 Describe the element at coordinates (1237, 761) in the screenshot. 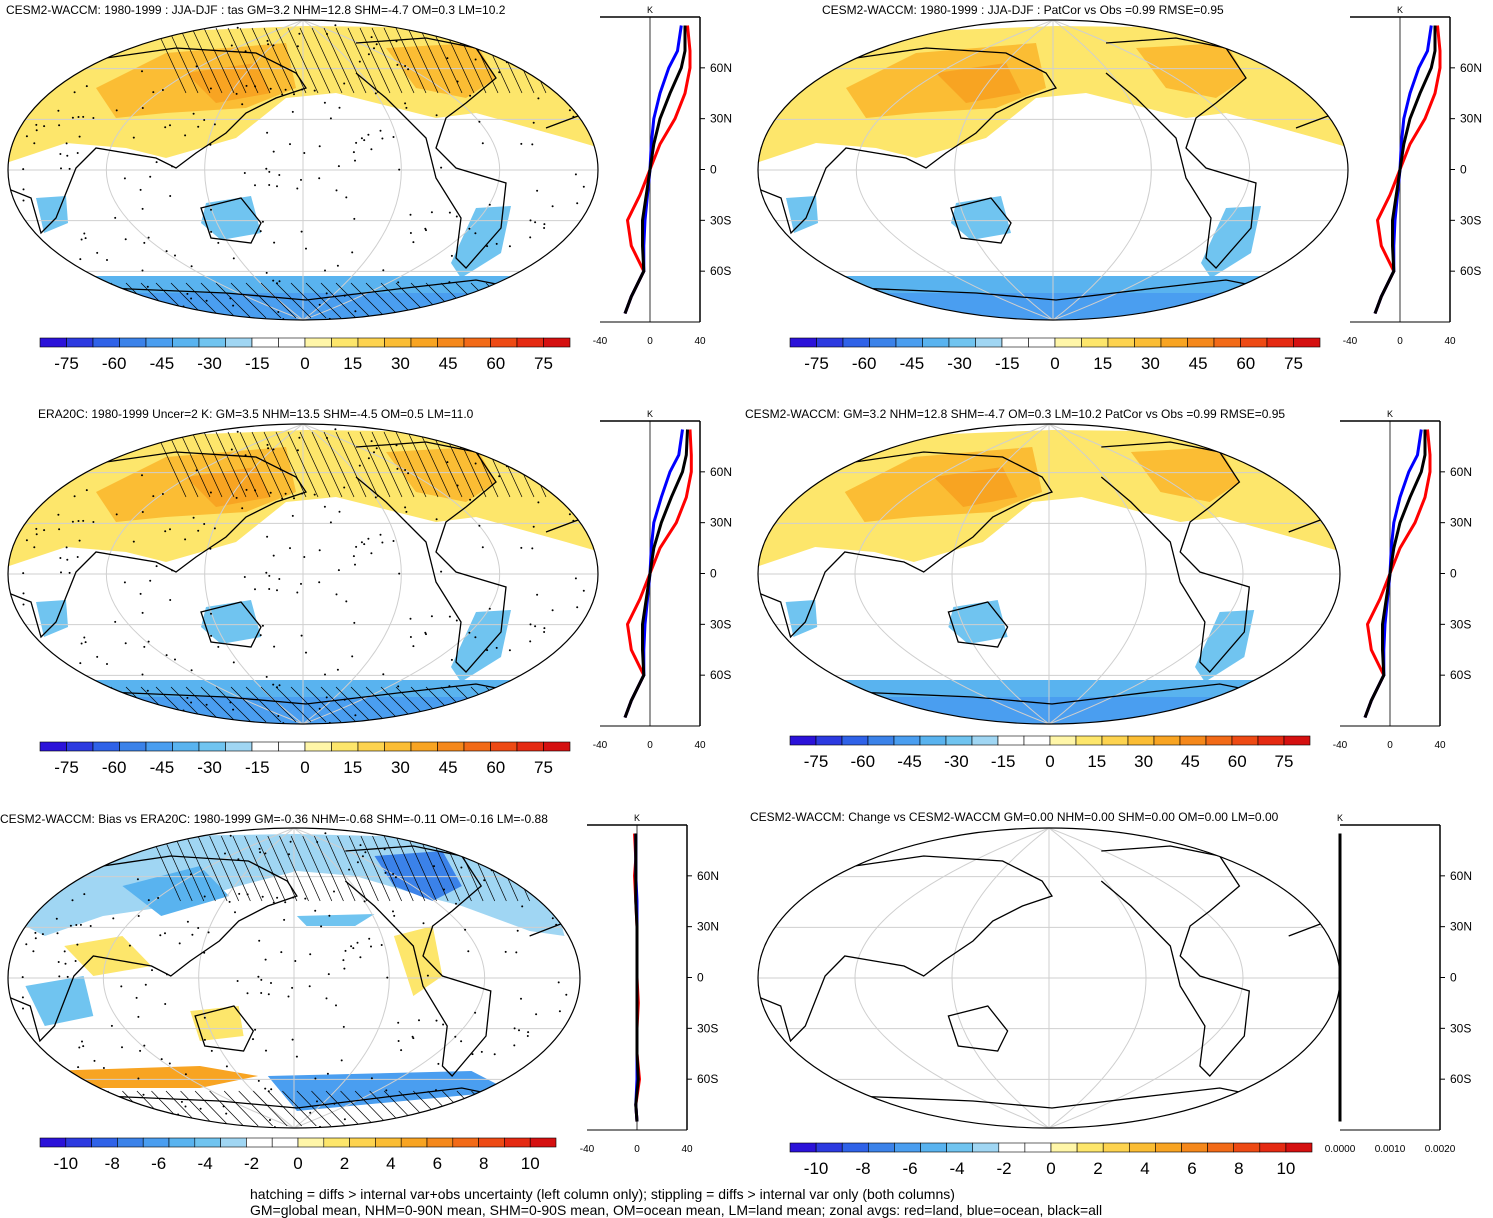

I see `colorbar-tick-label: 60` at that location.